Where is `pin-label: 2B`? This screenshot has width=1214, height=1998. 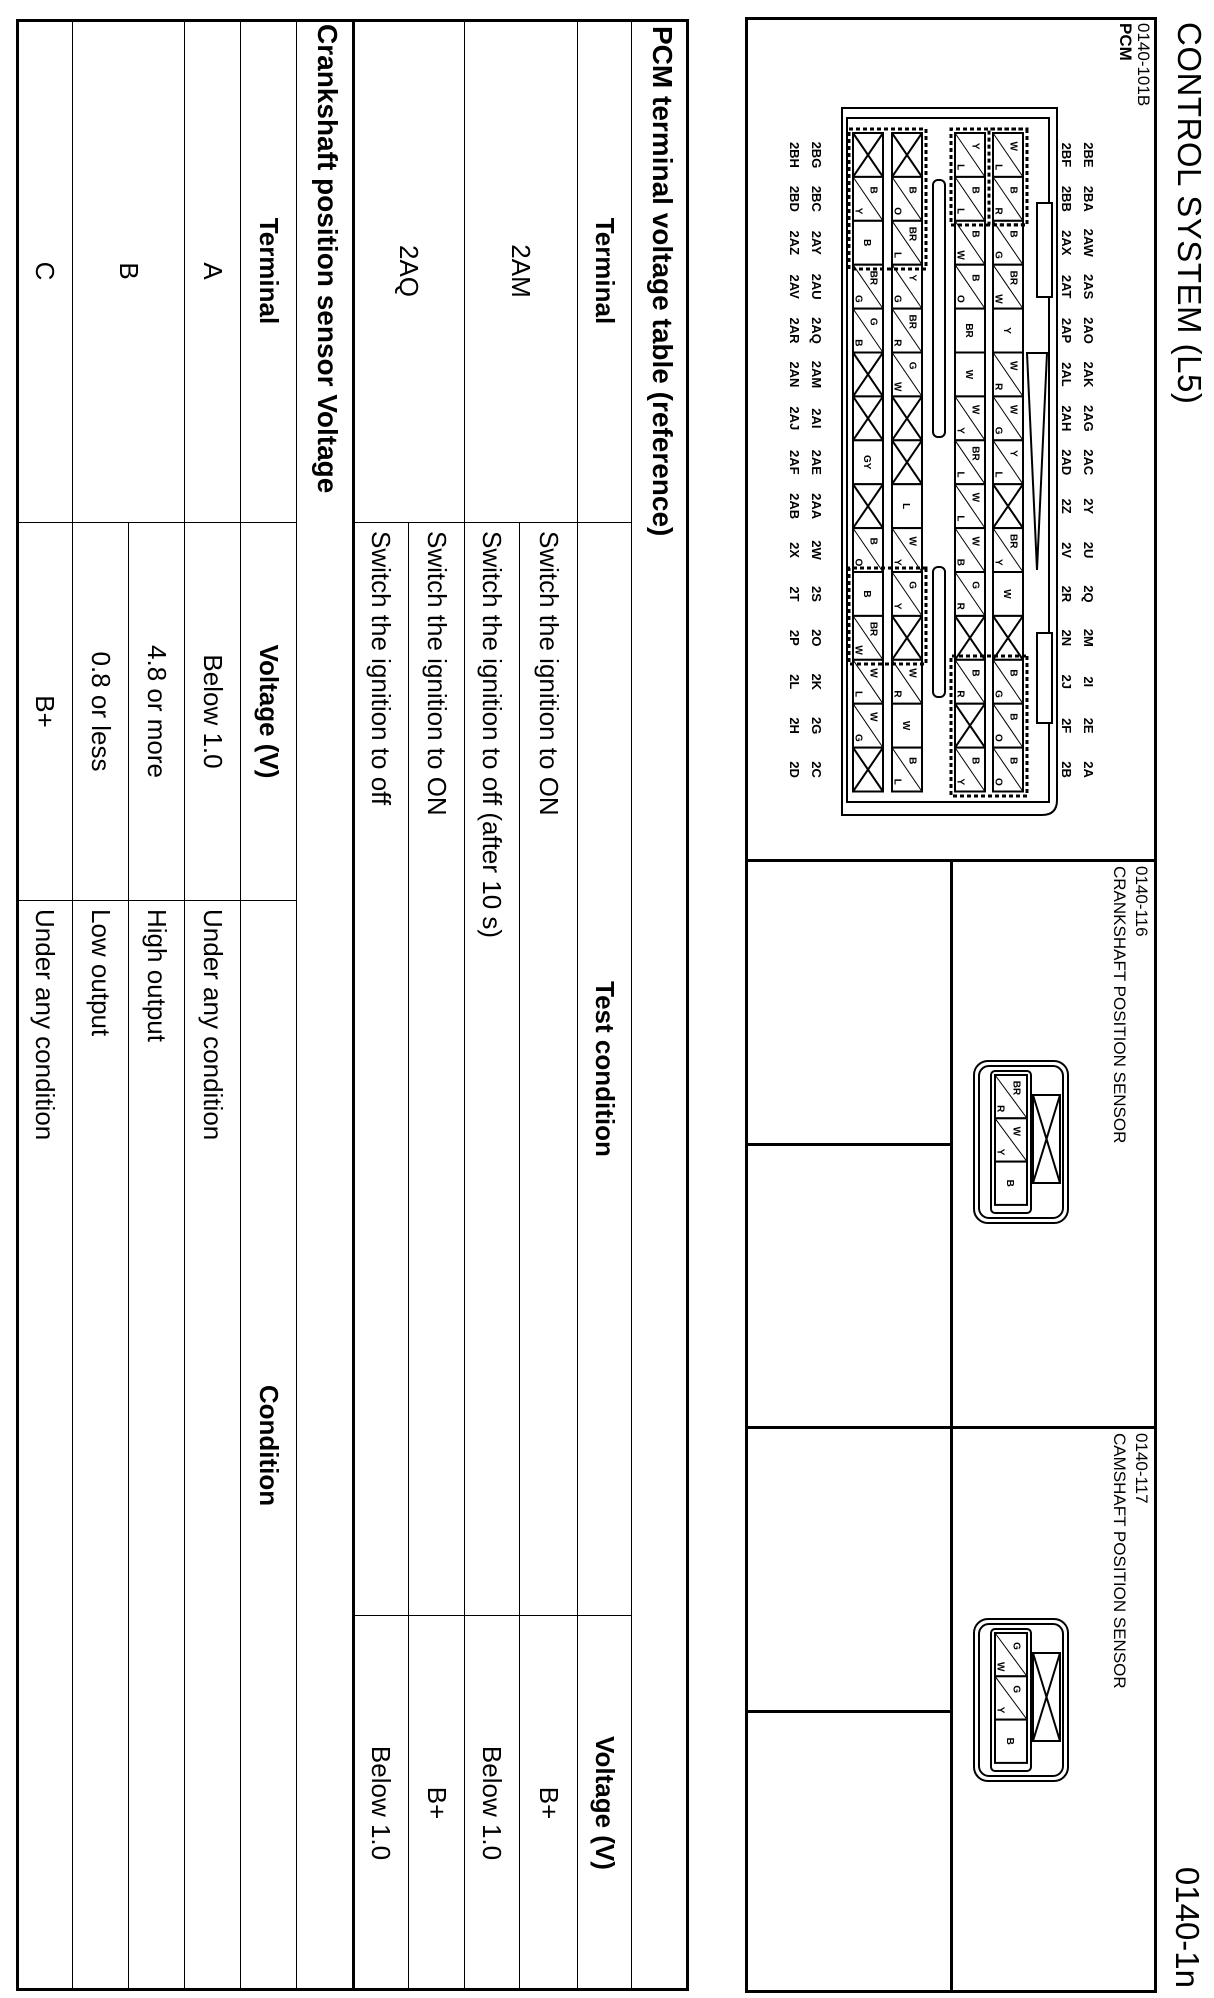
pin-label: 2B is located at coordinates (1066, 769).